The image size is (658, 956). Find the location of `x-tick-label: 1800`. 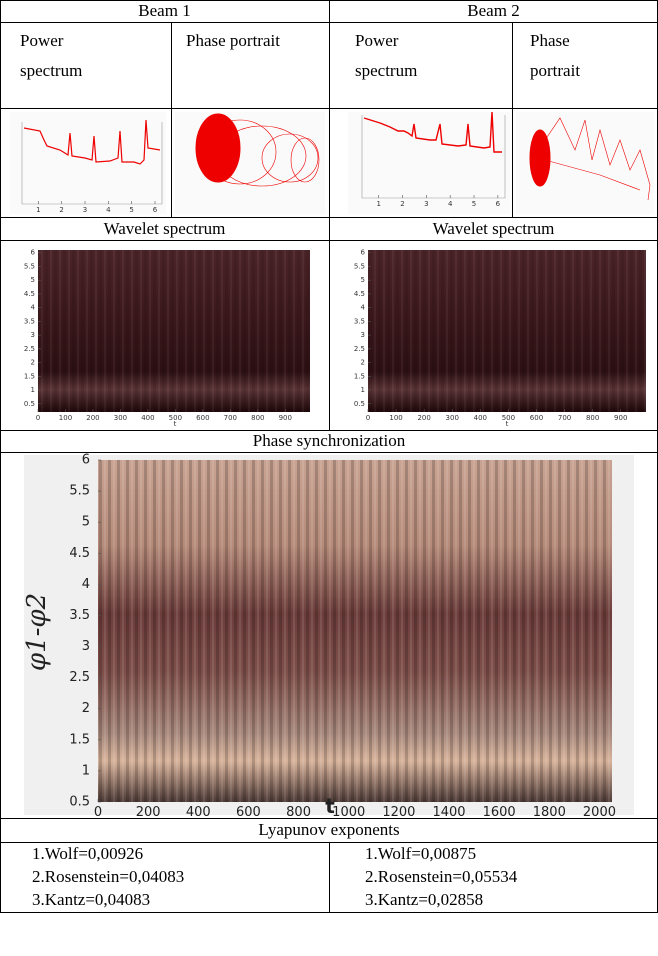

x-tick-label: 1800 is located at coordinates (549, 812).